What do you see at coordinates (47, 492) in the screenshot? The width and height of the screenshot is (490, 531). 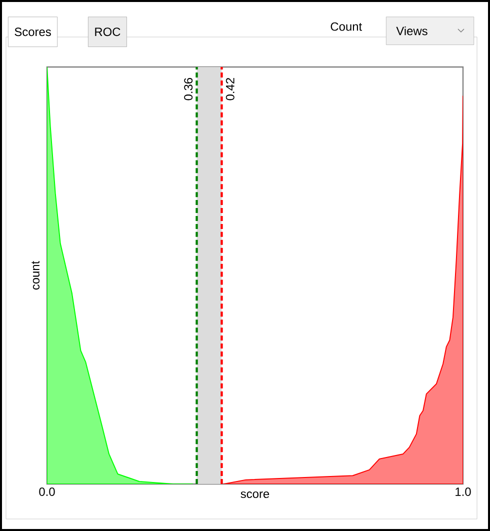 I see `x-tick-label: 0.0` at bounding box center [47, 492].